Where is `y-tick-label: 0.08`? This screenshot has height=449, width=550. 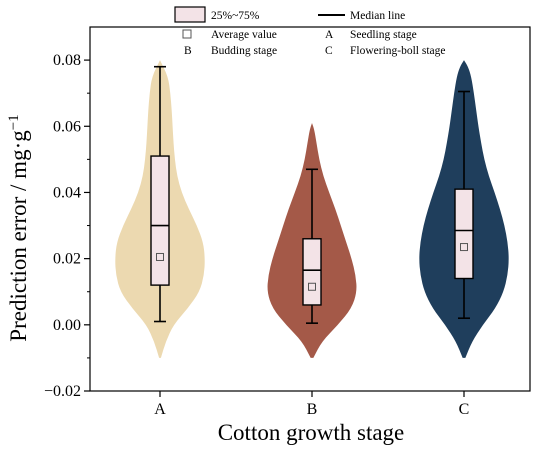 y-tick-label: 0.08 is located at coordinates (67, 60).